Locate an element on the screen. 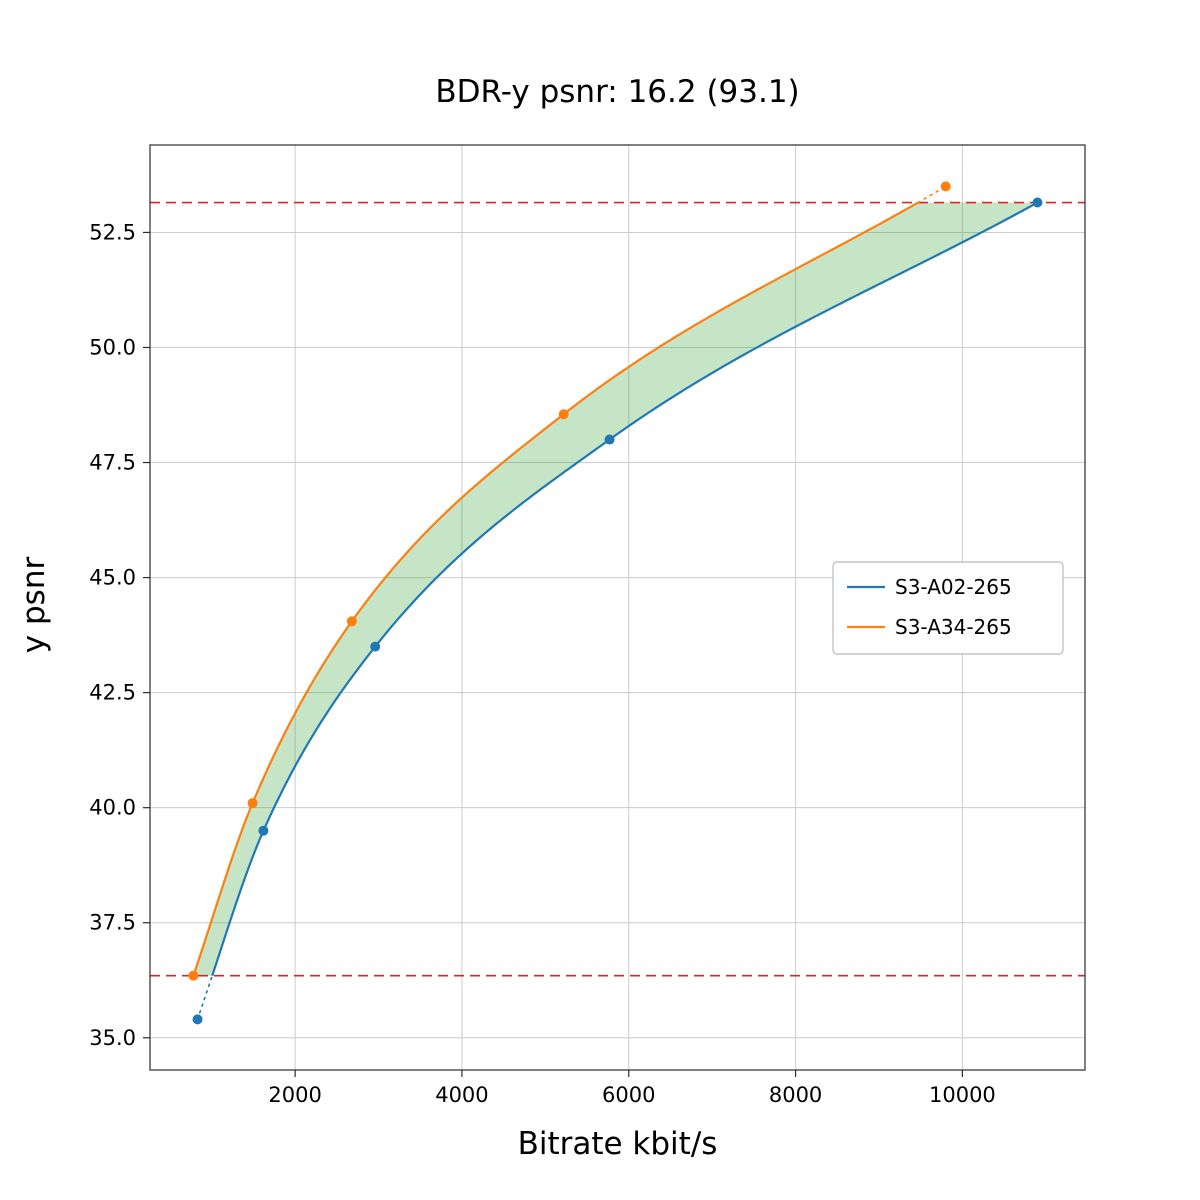  y-tick-label: 35.0 is located at coordinates (112, 1038).